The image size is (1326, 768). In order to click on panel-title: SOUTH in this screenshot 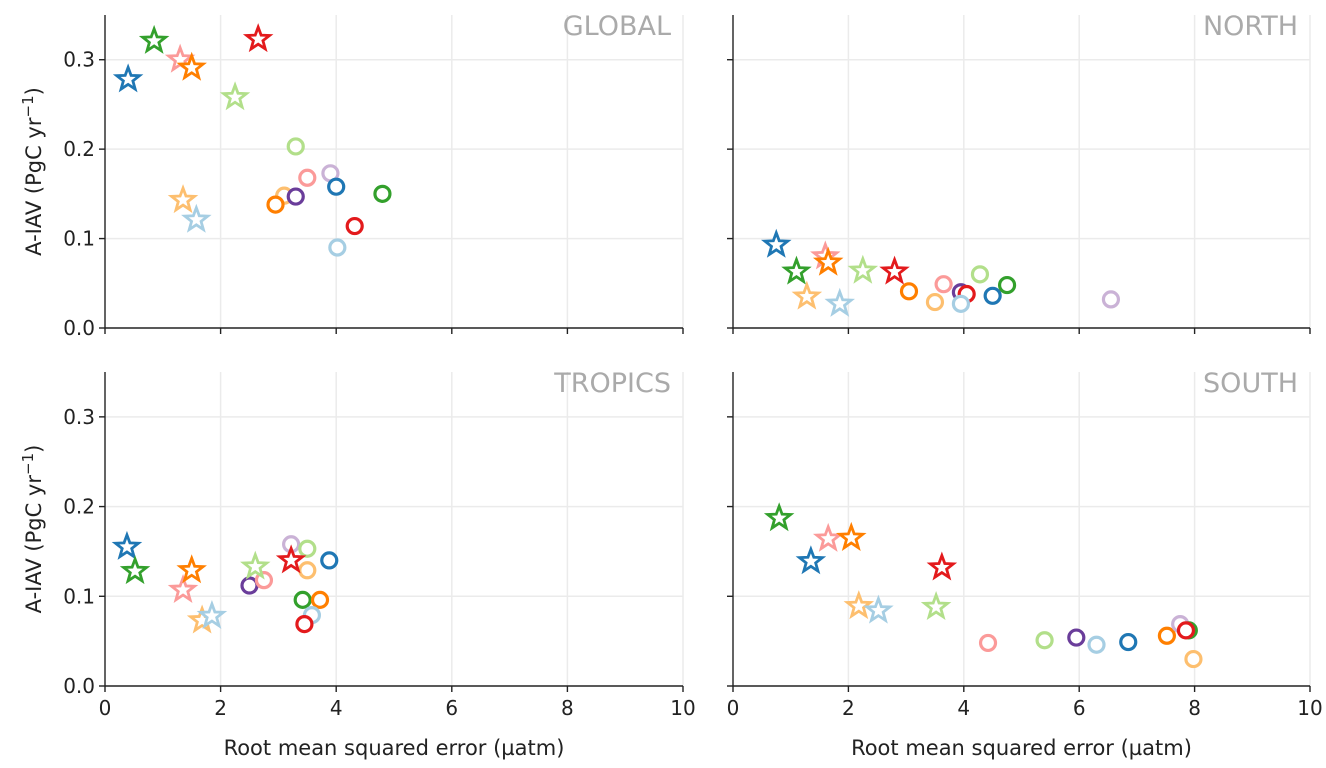, I will do `click(1250, 383)`.